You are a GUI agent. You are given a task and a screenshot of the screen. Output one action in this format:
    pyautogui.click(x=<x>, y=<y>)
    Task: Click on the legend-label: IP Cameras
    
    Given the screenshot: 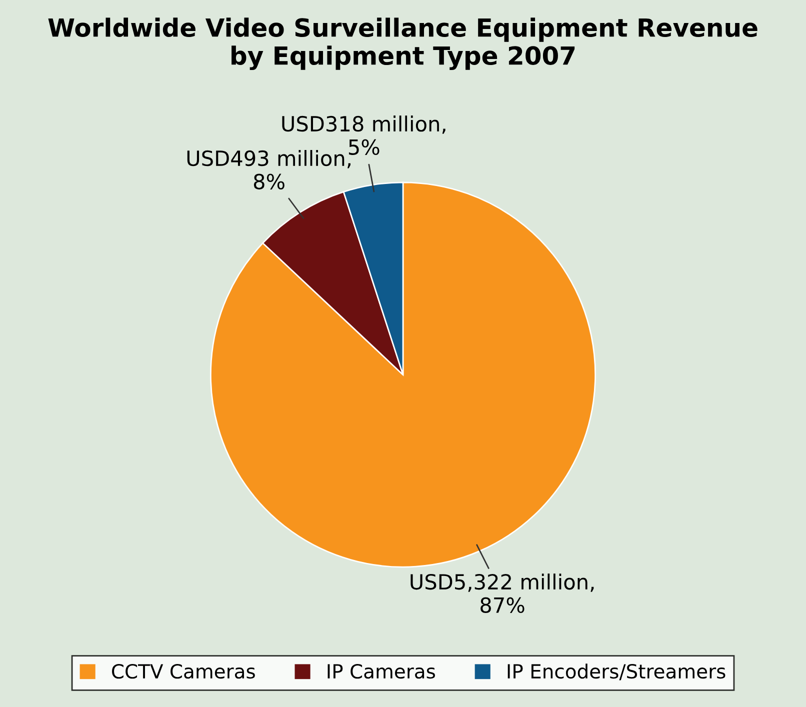 What is the action you would take?
    pyautogui.click(x=381, y=671)
    